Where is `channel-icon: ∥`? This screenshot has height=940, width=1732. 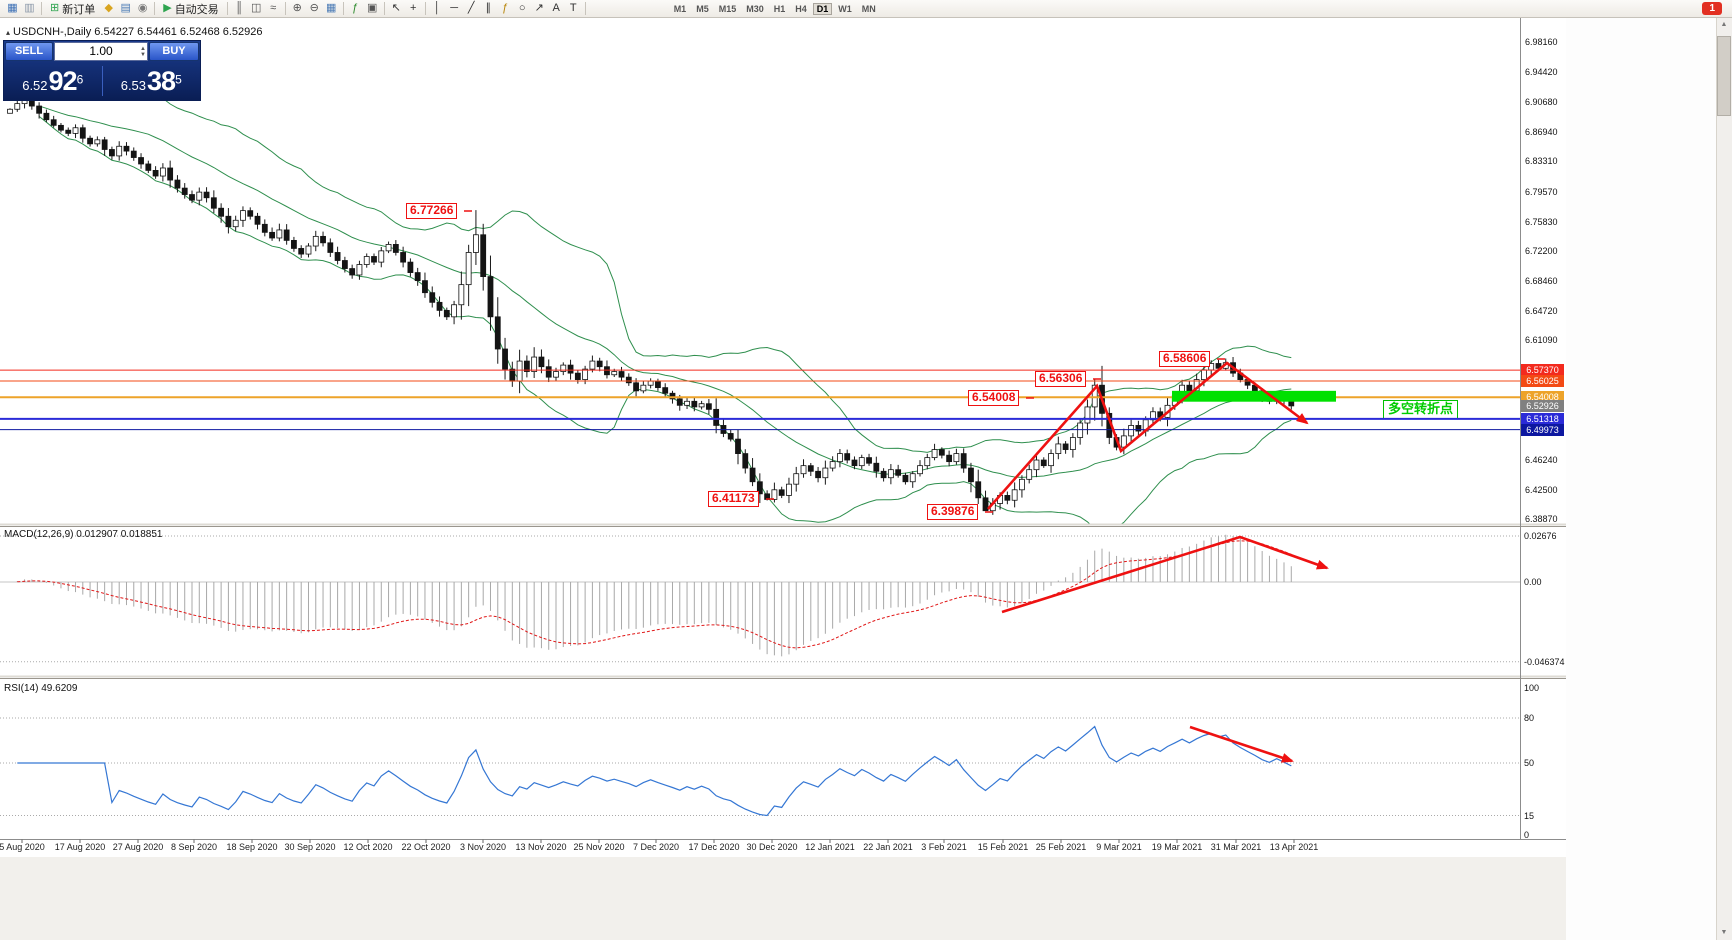 channel-icon: ∥ is located at coordinates (488, 8).